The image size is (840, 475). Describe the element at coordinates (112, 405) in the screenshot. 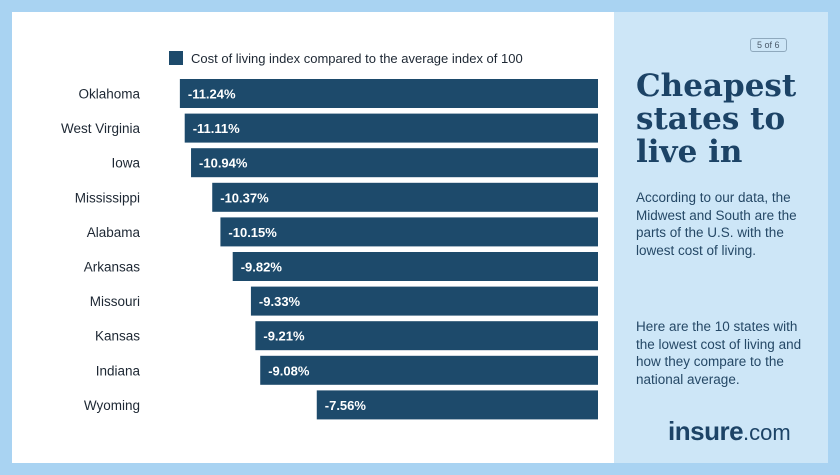

I see `category-label: Wyoming` at that location.